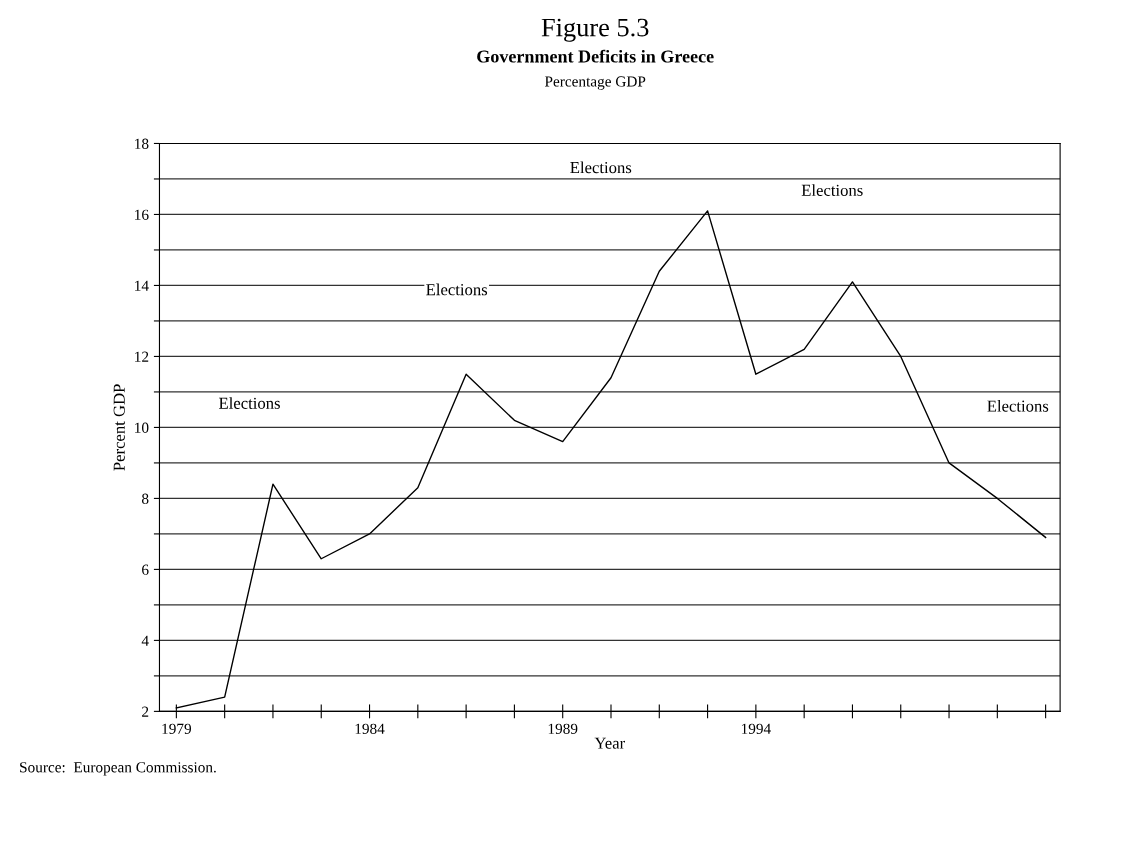  I want to click on chart-subtitle: Government Deficits in Greece, so click(595, 56).